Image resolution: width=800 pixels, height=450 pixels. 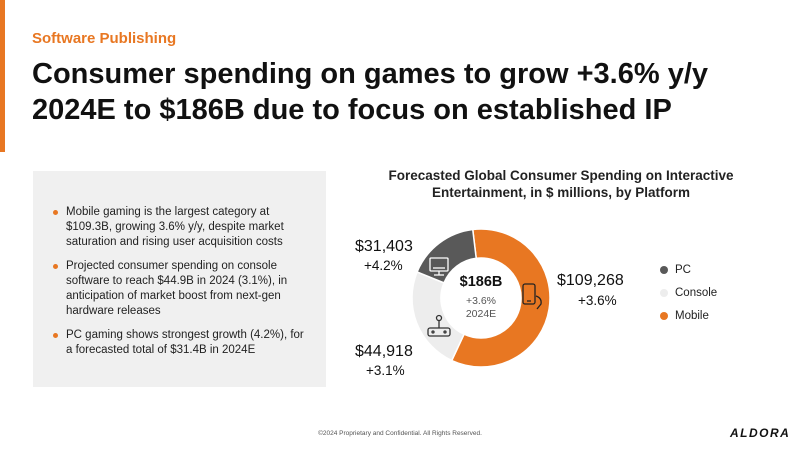 I want to click on mobile-phone-icon, so click(x=532, y=296).